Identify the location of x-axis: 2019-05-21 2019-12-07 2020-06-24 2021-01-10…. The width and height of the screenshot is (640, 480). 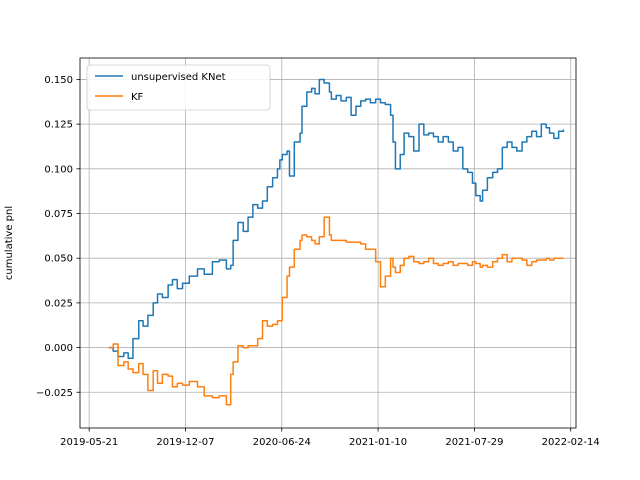
(330, 438).